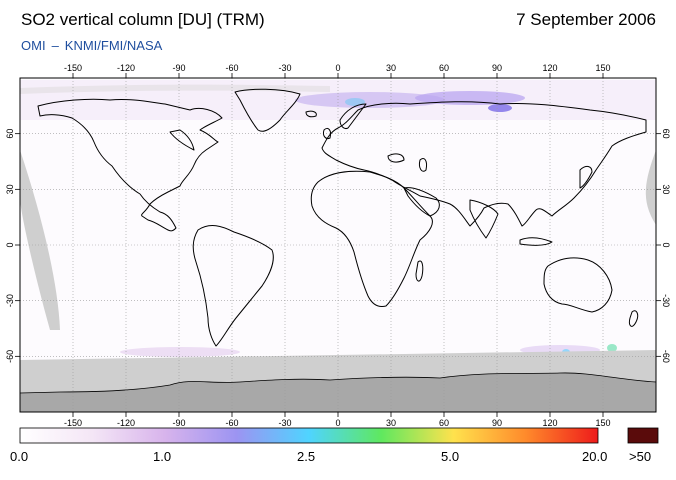 The height and width of the screenshot is (480, 676). What do you see at coordinates (586, 19) in the screenshot?
I see `map-date: 7 September 2006` at bounding box center [586, 19].